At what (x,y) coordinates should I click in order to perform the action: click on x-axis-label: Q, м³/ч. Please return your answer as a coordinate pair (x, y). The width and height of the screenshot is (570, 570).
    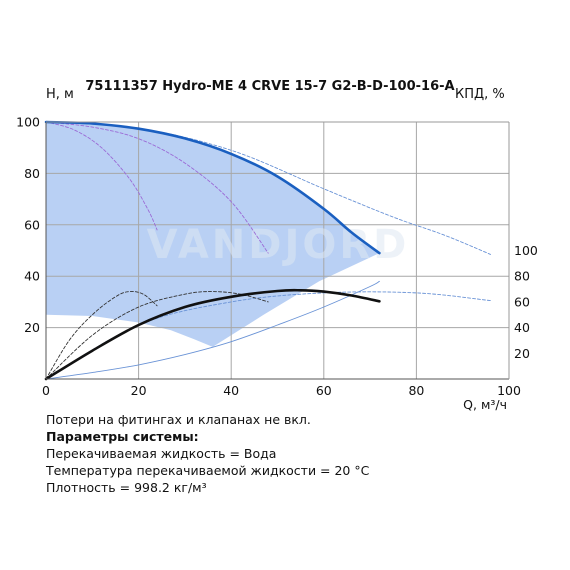
    Looking at the image, I should click on (485, 404).